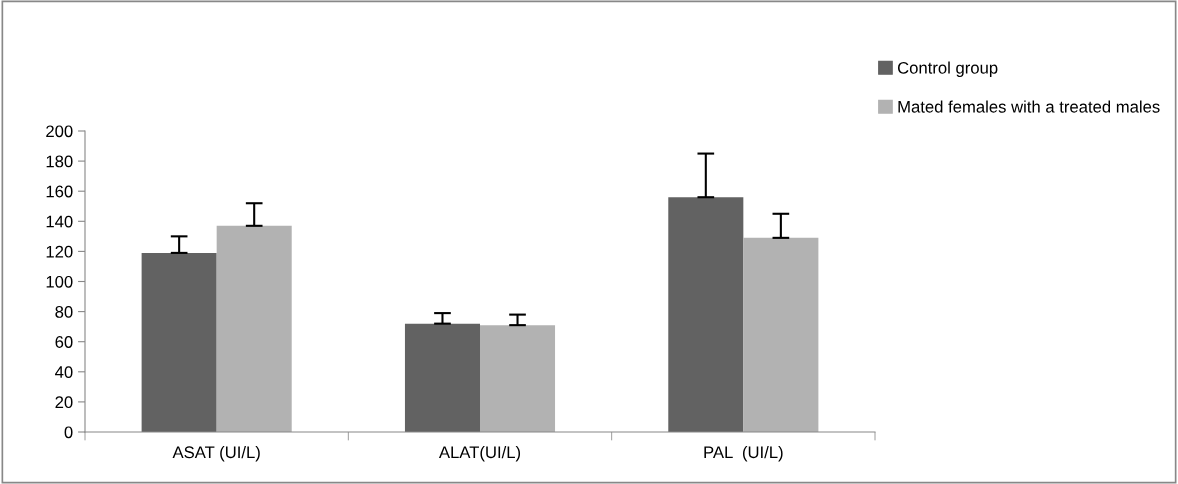  I want to click on y-tick-label: 180, so click(59, 161).